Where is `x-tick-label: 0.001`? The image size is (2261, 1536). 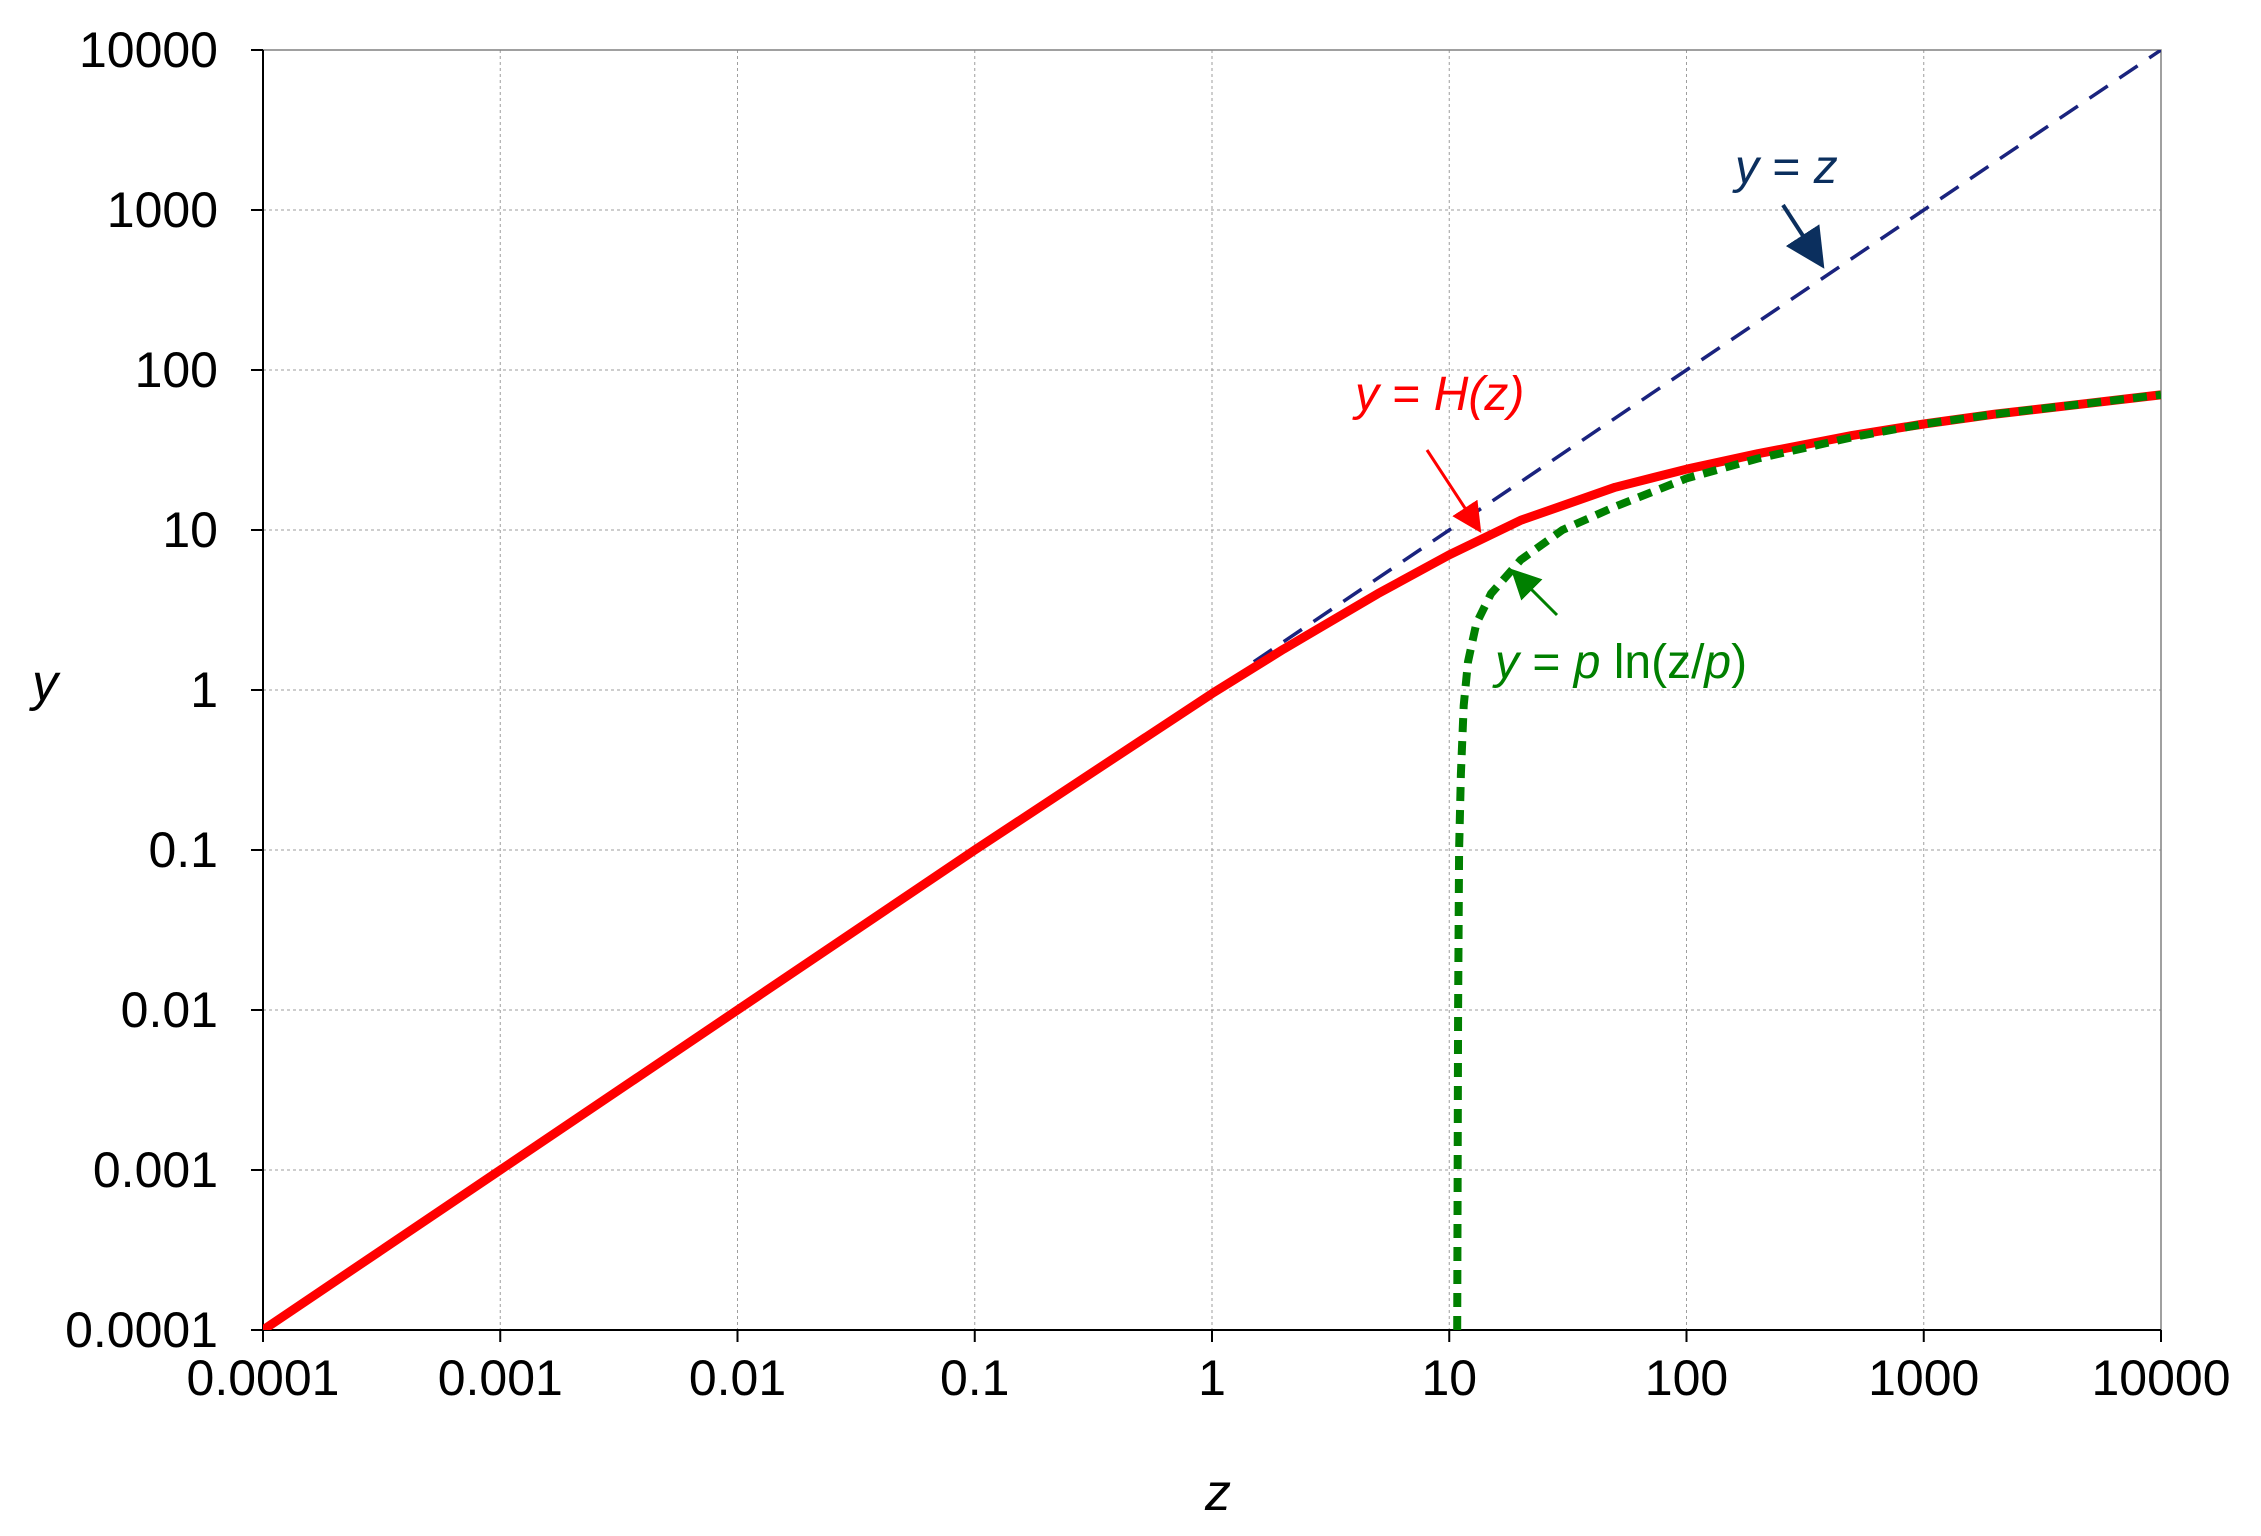 x-tick-label: 0.001 is located at coordinates (500, 1378).